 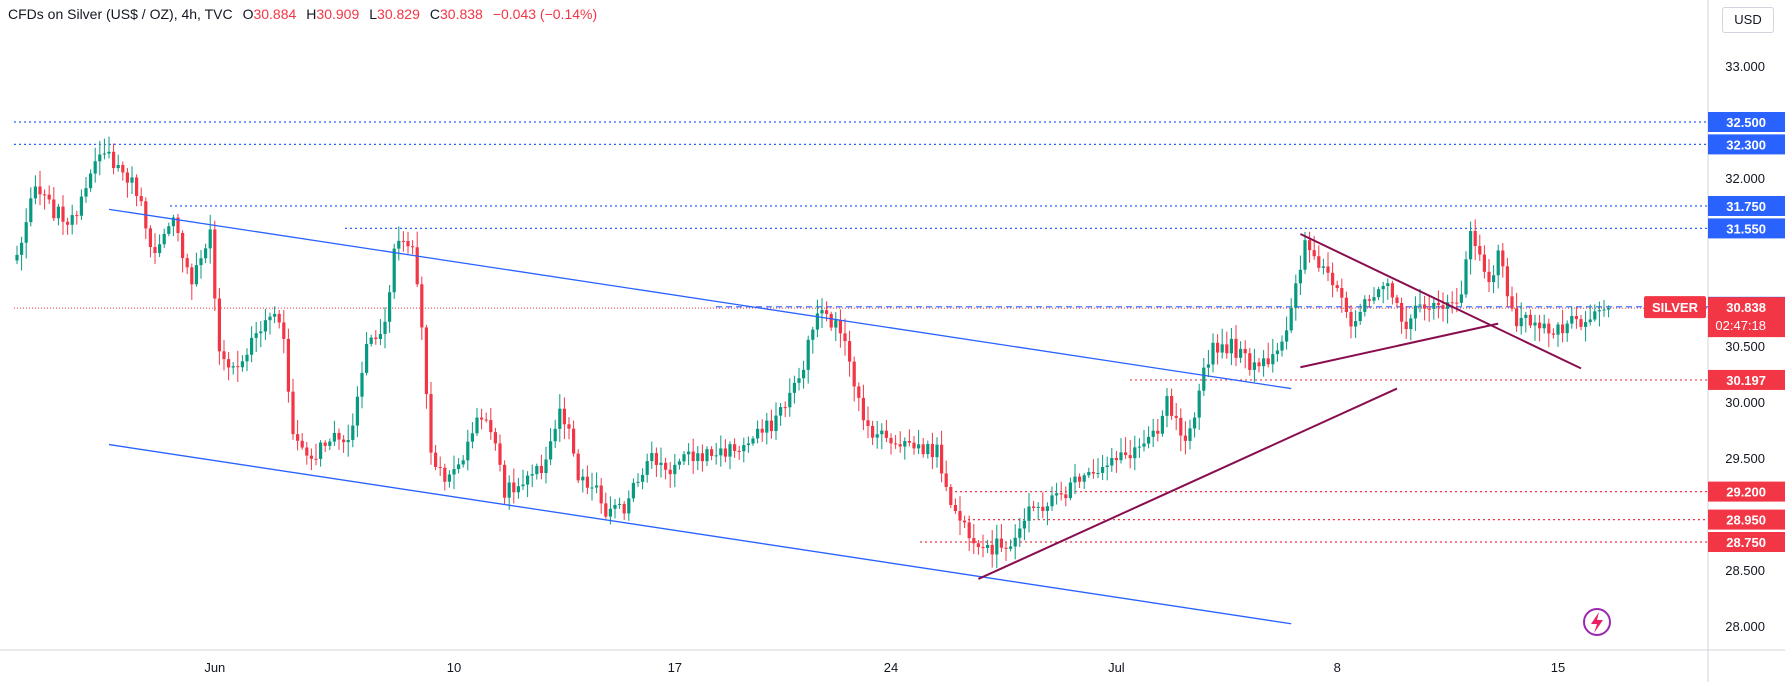 I want to click on level-price-tag-label: 31.550, so click(x=1746, y=228).